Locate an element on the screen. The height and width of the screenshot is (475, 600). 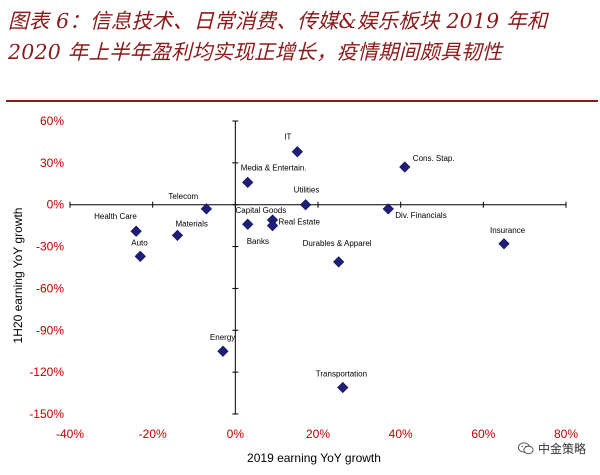
watermark-text: 中金策略 is located at coordinates (561, 449).